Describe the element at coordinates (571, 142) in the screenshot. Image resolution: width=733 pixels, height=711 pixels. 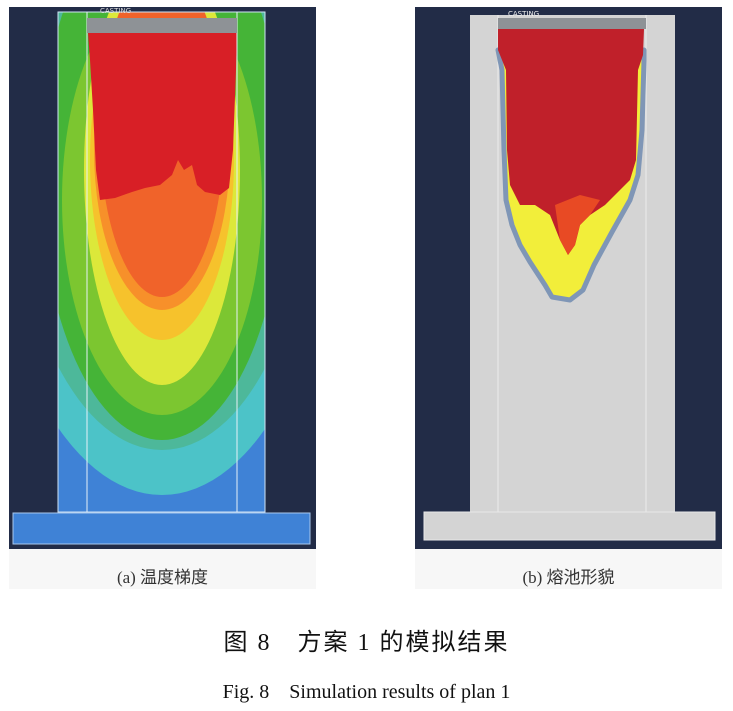
I see `melt-pool` at that location.